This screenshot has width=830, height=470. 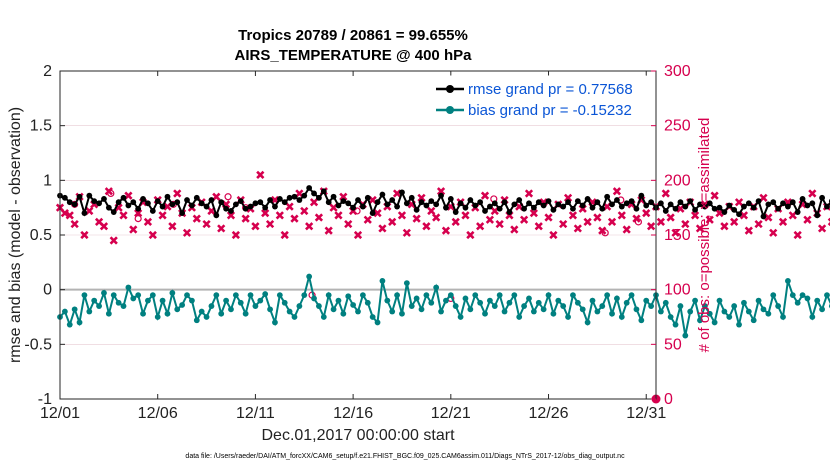 What do you see at coordinates (158, 413) in the screenshot?
I see `x-tick-label: 12/06` at bounding box center [158, 413].